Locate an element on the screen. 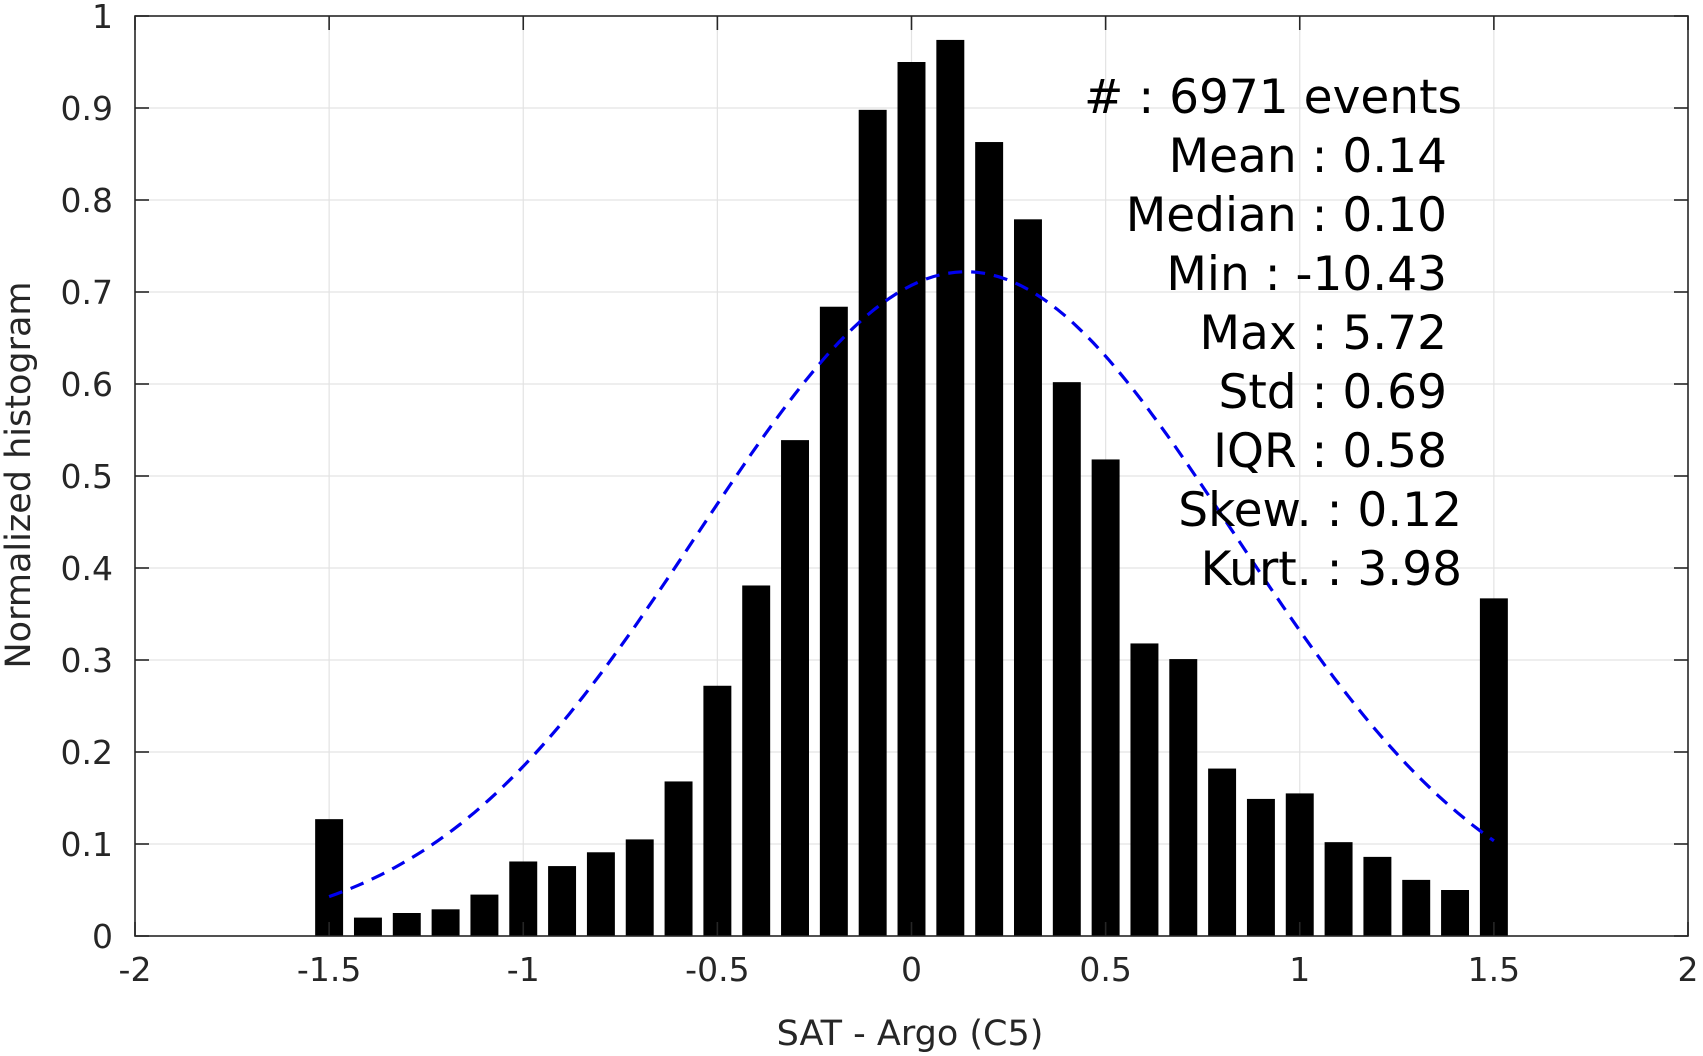 The height and width of the screenshot is (1056, 1703). stat-mean: Mean : 0.14 is located at coordinates (1308, 156).